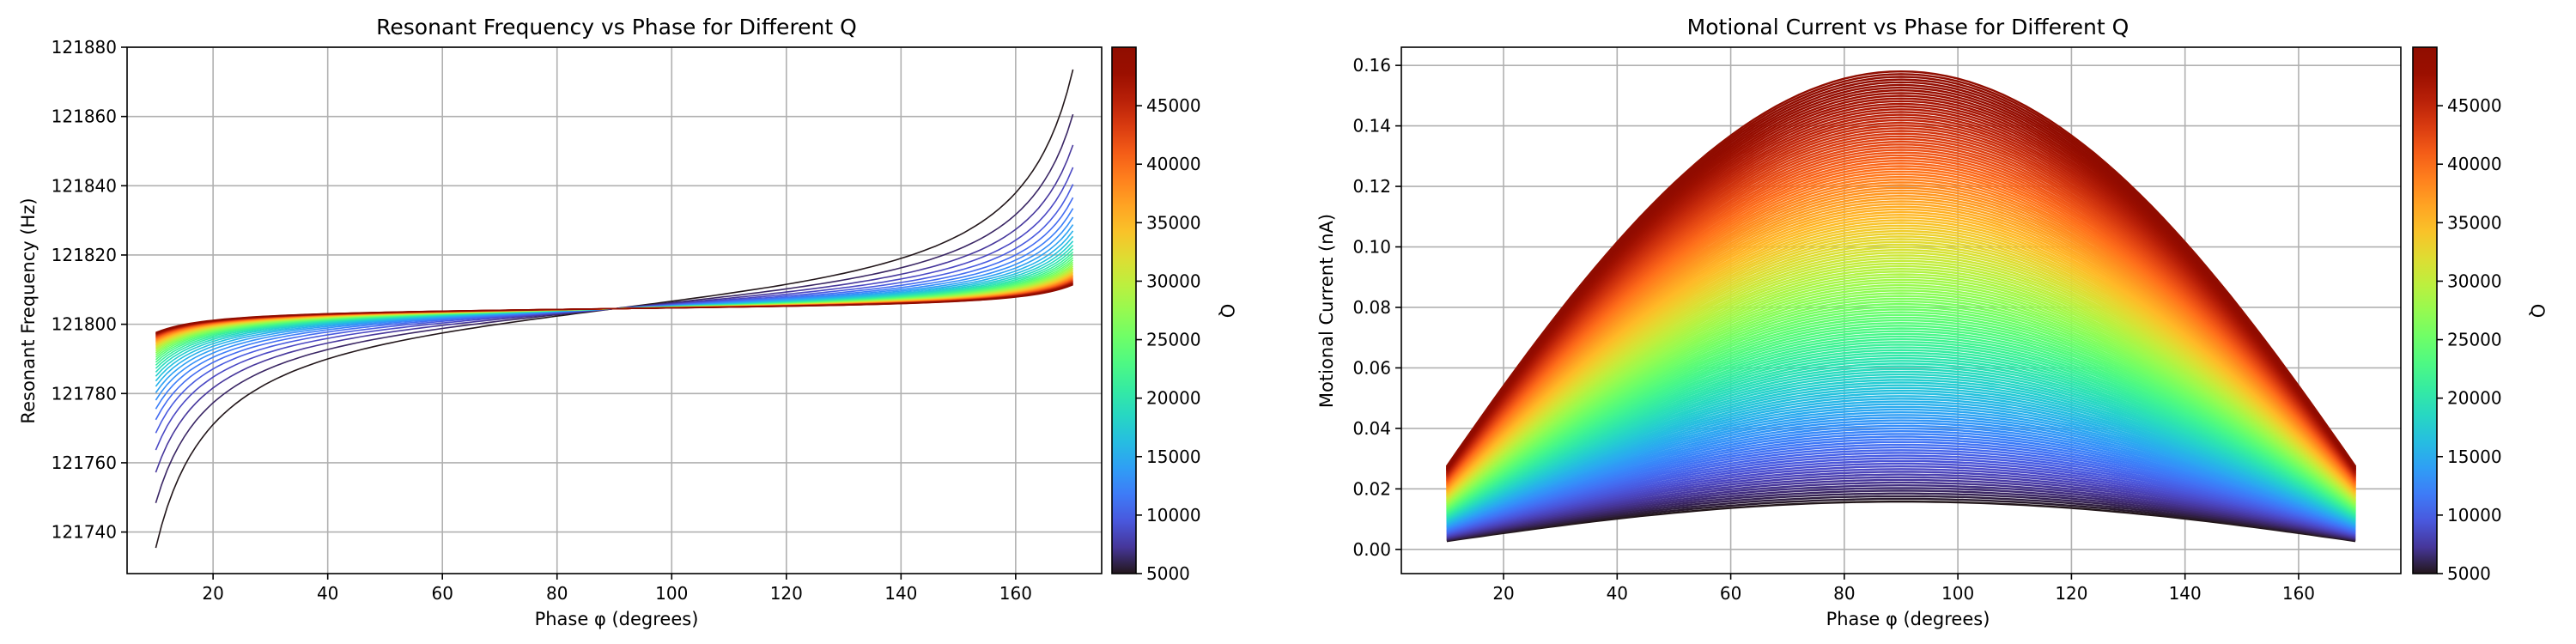 Image resolution: width=2576 pixels, height=644 pixels. Describe the element at coordinates (85, 255) in the screenshot. I see `y-tick-label: 121820` at that location.